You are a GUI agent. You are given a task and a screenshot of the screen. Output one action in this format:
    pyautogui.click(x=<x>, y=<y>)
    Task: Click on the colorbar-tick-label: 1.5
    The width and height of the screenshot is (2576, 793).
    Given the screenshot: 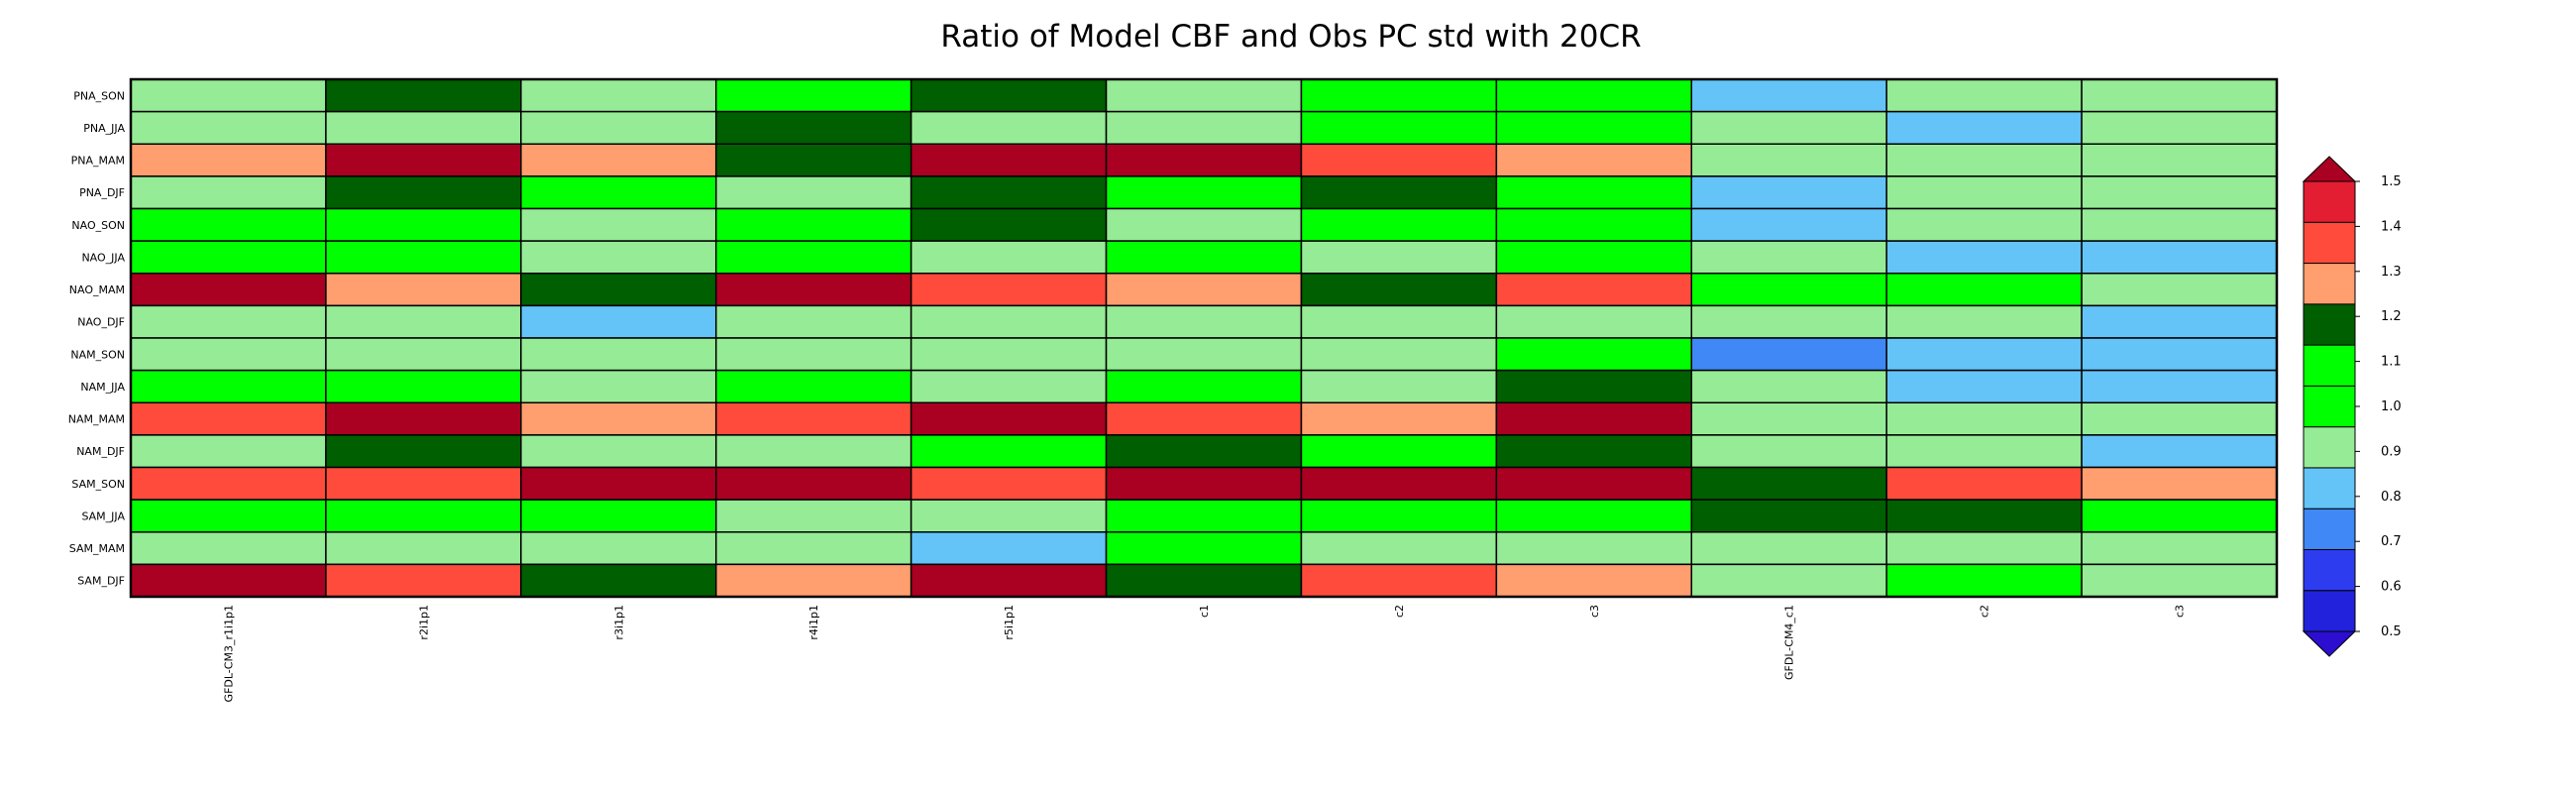 What is the action you would take?
    pyautogui.click(x=2391, y=181)
    